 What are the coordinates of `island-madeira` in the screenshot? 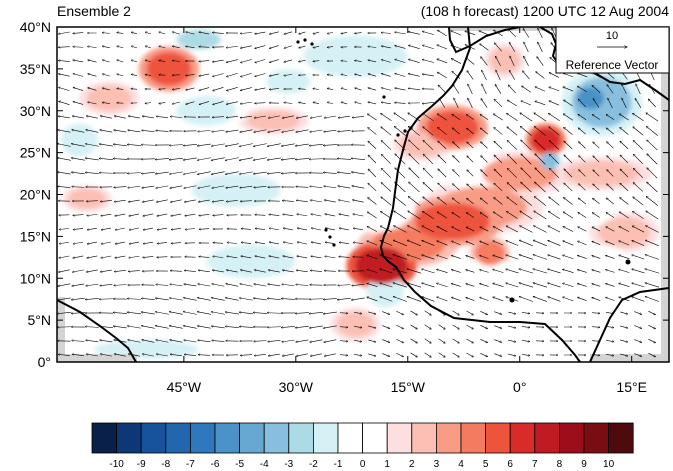 It's located at (384, 97).